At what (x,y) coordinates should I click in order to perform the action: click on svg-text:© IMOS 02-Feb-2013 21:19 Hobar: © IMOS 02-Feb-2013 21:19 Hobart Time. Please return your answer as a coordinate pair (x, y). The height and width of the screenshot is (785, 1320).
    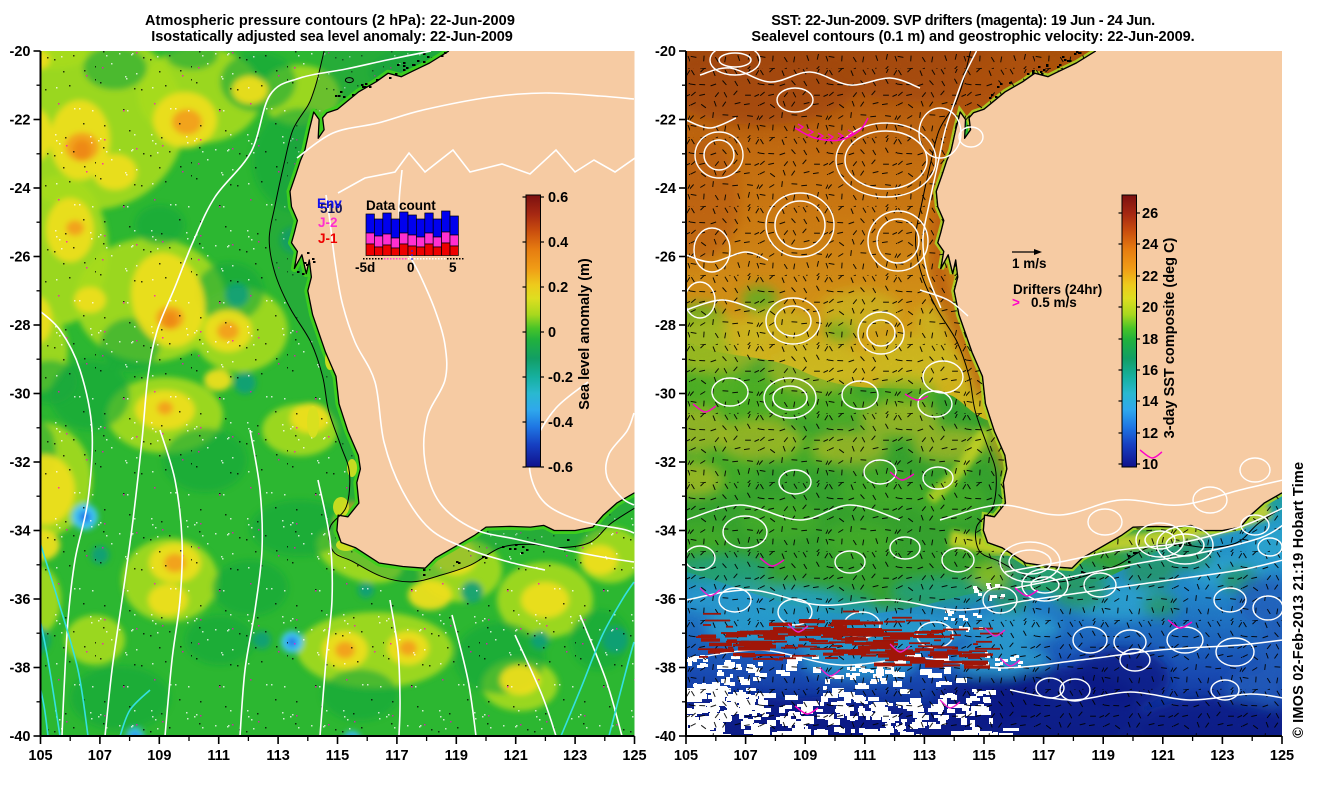
    Looking at the image, I should click on (1299, 600).